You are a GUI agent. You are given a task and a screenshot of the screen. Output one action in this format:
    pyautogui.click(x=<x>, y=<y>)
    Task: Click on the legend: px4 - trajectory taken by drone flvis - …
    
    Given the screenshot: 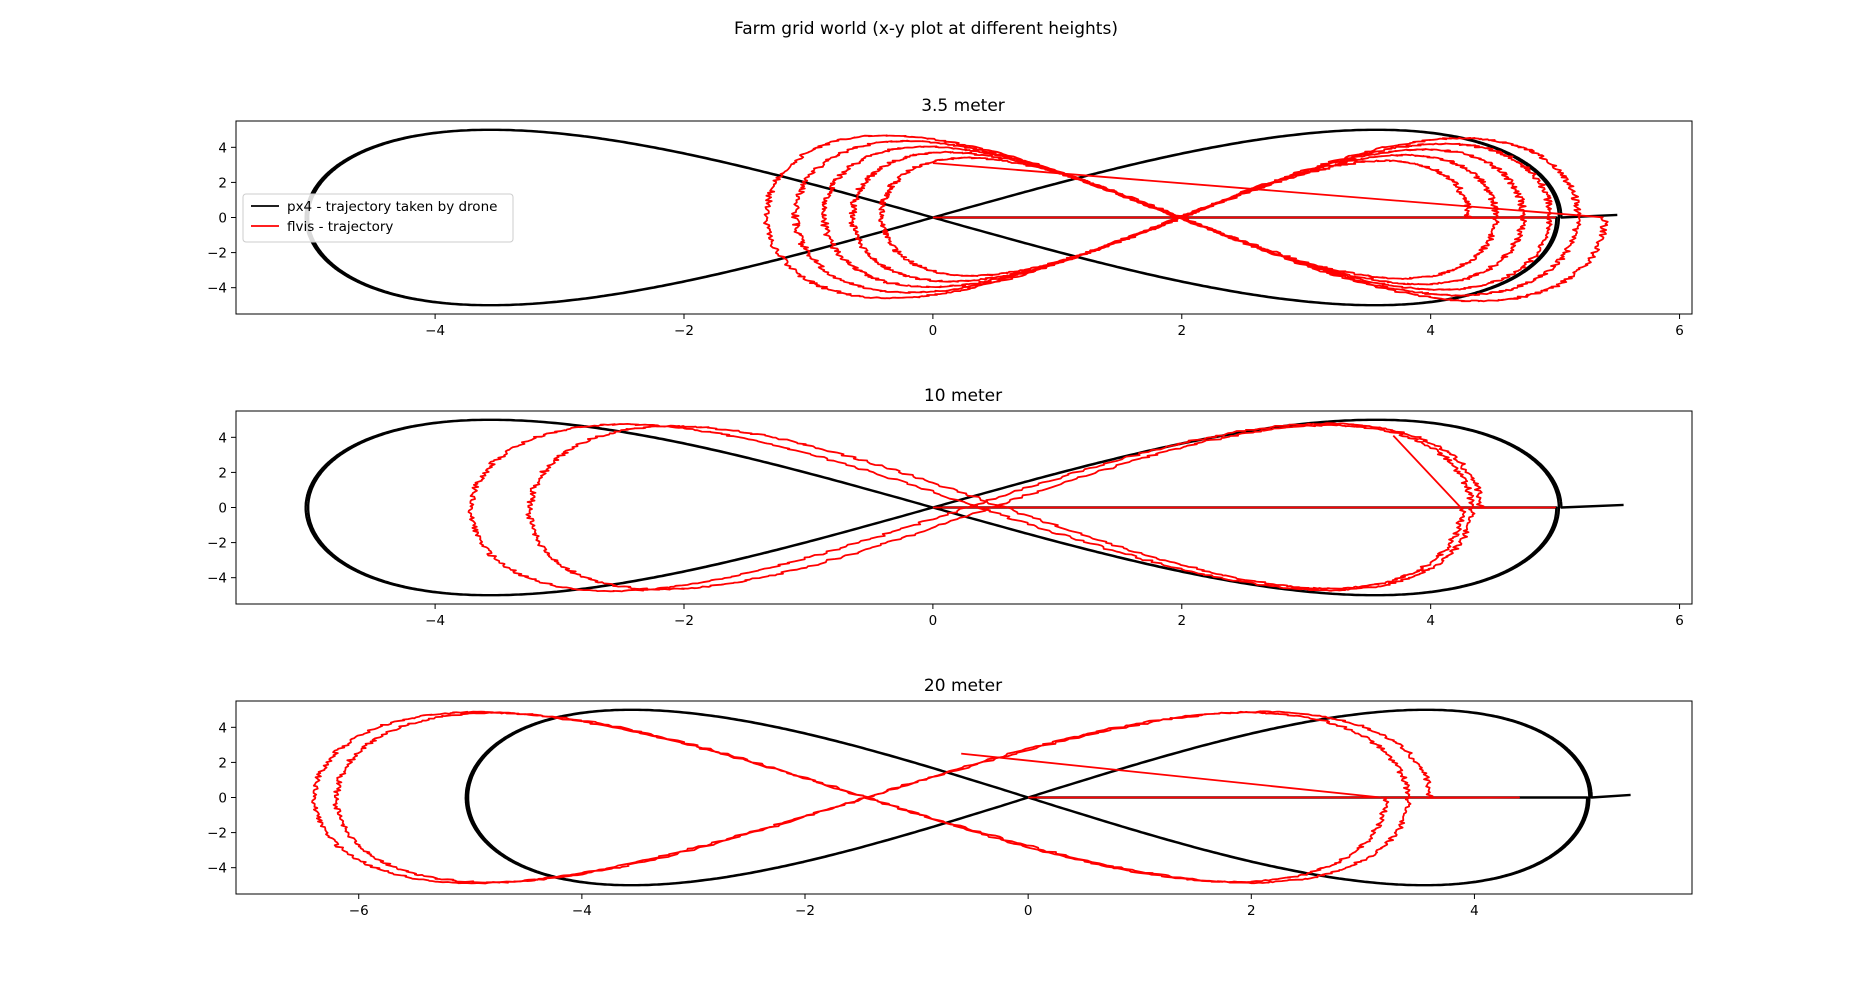 What is the action you would take?
    pyautogui.click(x=378, y=218)
    